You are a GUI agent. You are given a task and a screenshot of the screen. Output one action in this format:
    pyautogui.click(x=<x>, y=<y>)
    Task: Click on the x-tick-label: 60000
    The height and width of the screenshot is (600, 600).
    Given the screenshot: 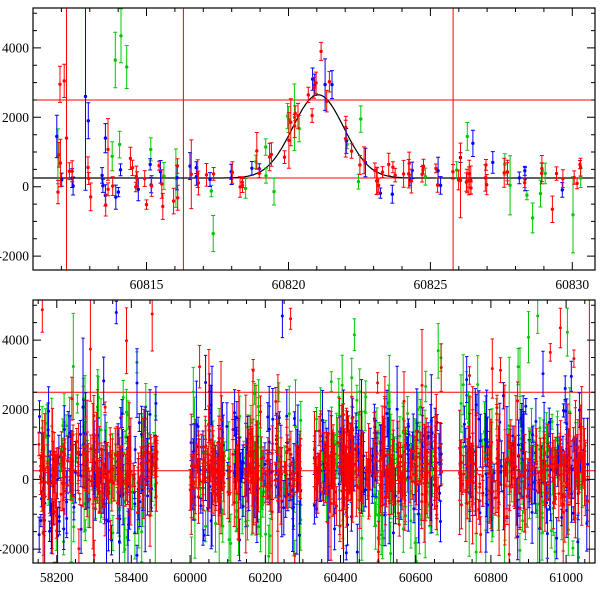 What is the action you would take?
    pyautogui.click(x=190, y=577)
    